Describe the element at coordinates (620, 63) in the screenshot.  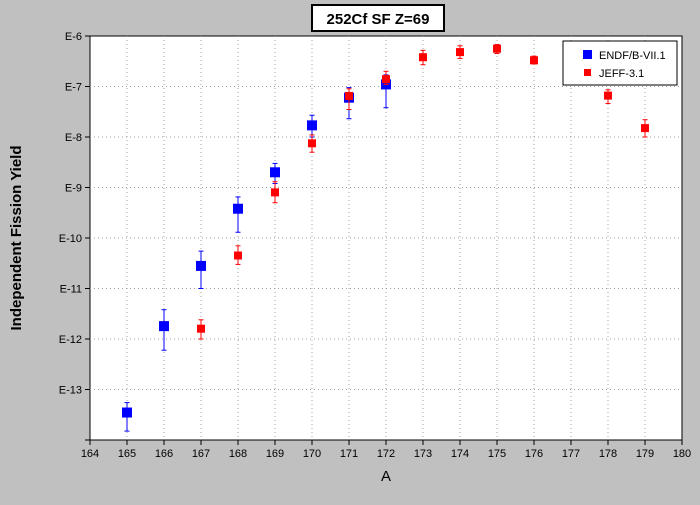
I see `legend: ENDF/B-VII.1 JEFF-3.1` at that location.